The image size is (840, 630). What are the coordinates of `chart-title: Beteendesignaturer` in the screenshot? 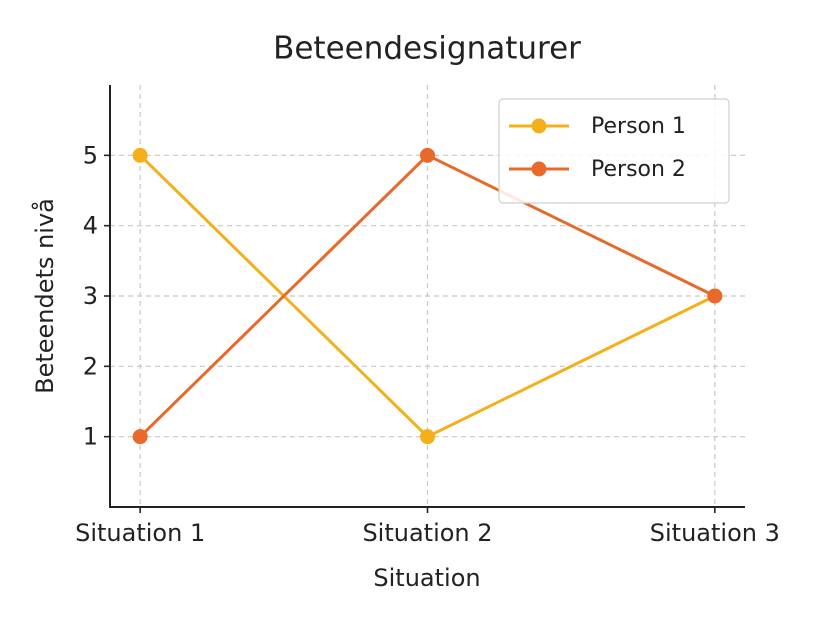 It's located at (427, 49).